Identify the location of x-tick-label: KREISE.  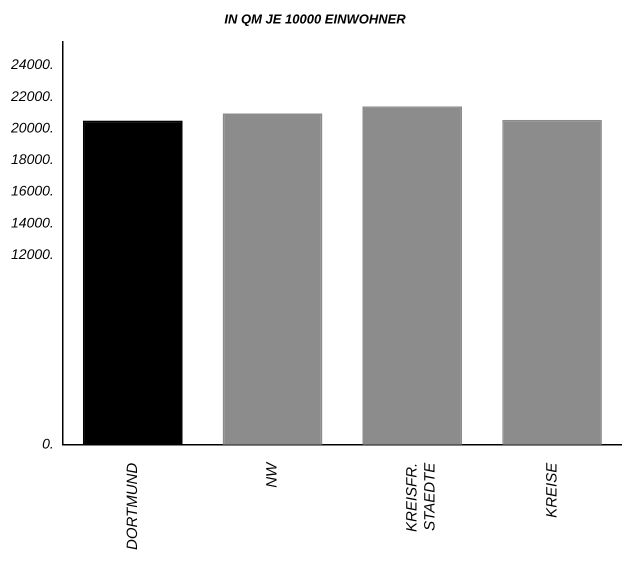
(551, 490).